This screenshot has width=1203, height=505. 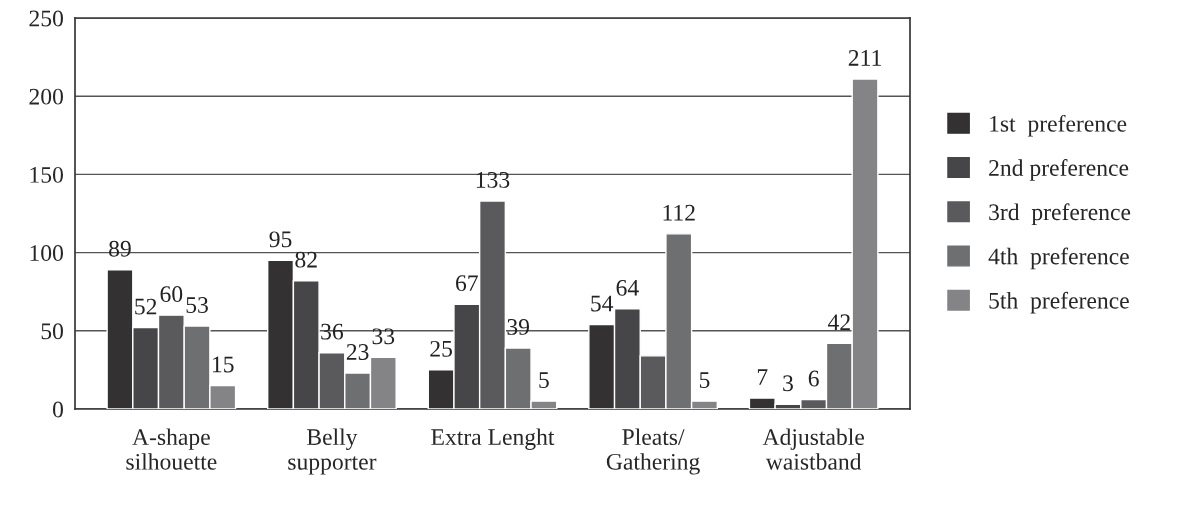 I want to click on x-tick-label: Extra Lenght, so click(x=493, y=439).